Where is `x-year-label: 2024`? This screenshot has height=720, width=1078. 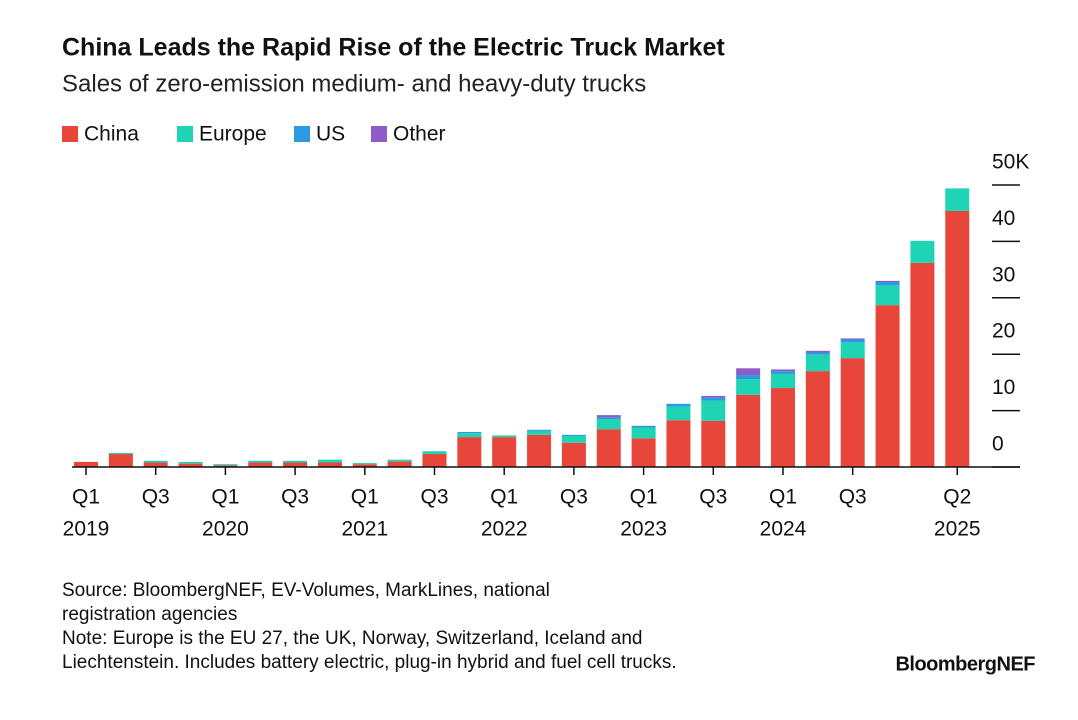 x-year-label: 2024 is located at coordinates (783, 529).